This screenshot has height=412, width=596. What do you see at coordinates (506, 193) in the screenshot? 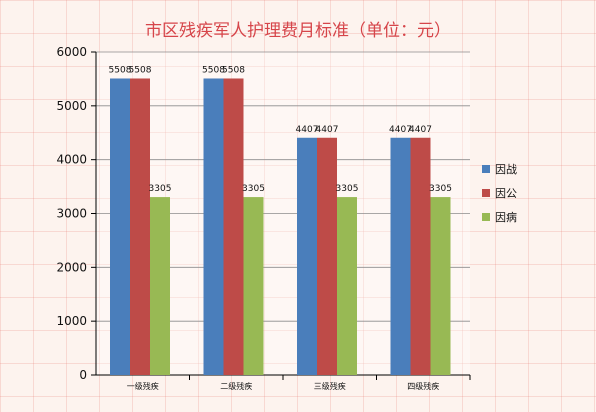
I see `legend-label: 因公` at bounding box center [506, 193].